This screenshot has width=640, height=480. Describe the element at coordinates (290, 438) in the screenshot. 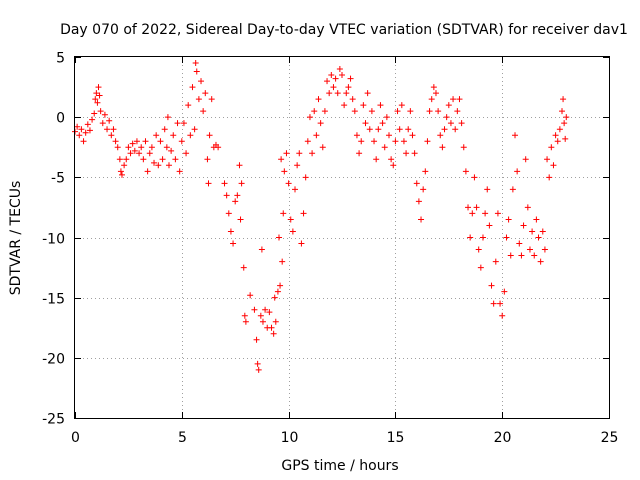

I see `x-tick-label: 10` at that location.